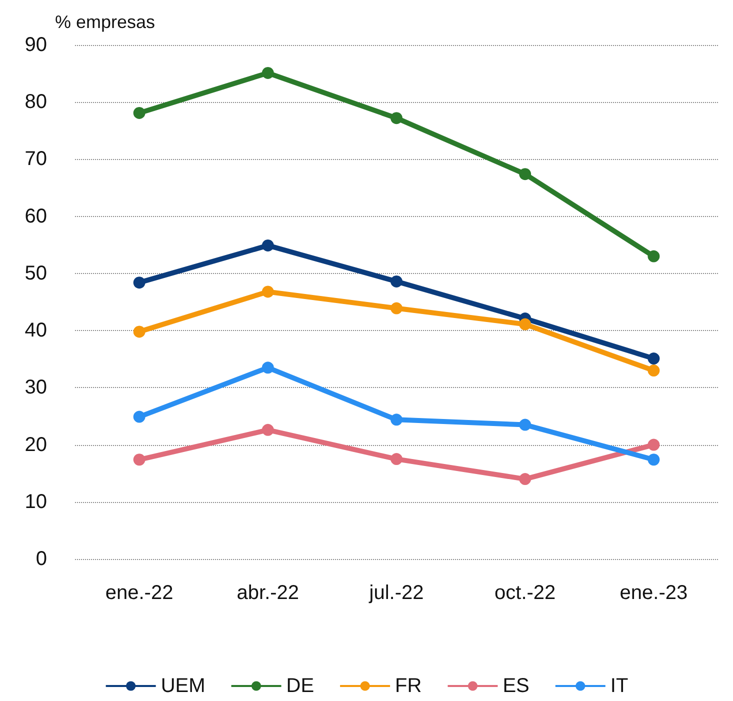  I want to click on x-tick-label: oct.-22, so click(525, 593).